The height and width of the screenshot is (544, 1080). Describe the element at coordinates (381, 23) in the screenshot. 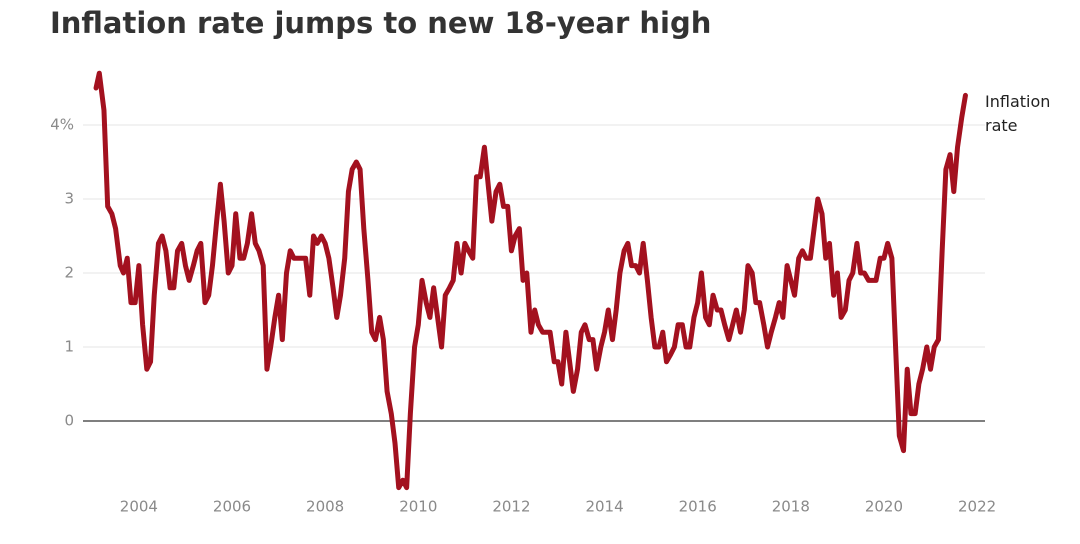

I see `chart-title: Inflation rate jumps to new 18-year high` at that location.